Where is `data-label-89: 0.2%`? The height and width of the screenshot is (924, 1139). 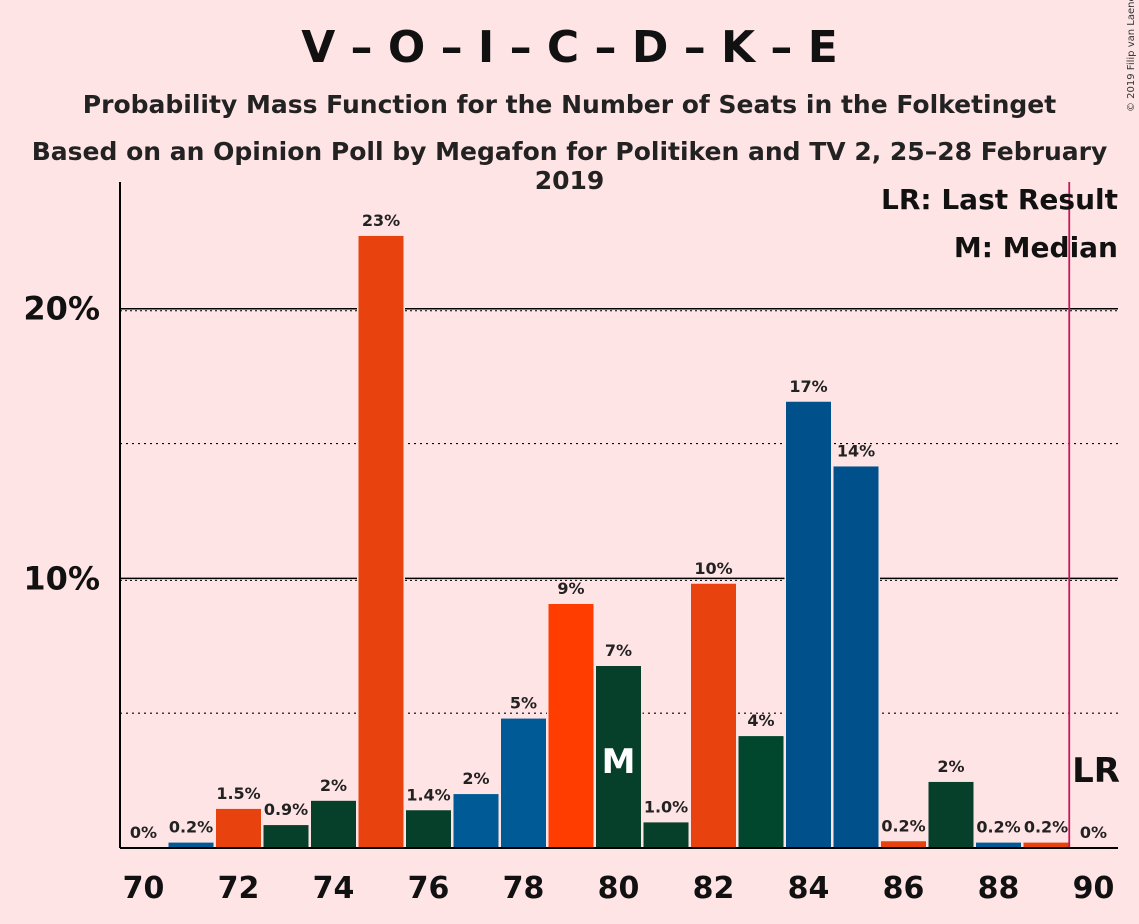 data-label-89: 0.2% is located at coordinates (1046, 827).